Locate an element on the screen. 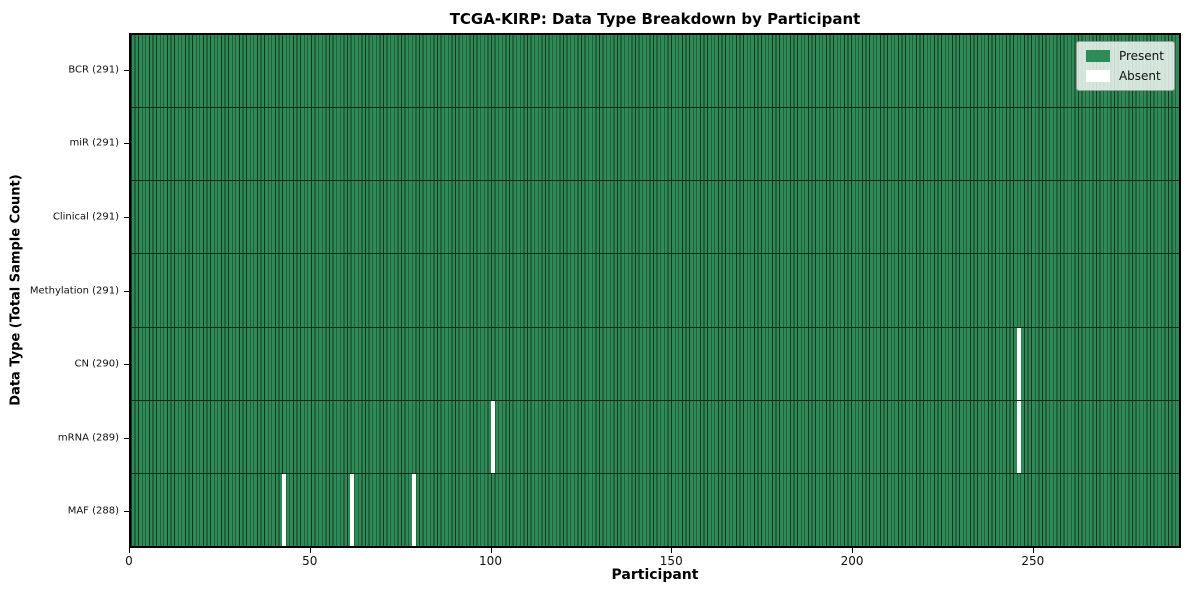 Image resolution: width=1200 pixels, height=600 pixels. row-miR is located at coordinates (655, 145).